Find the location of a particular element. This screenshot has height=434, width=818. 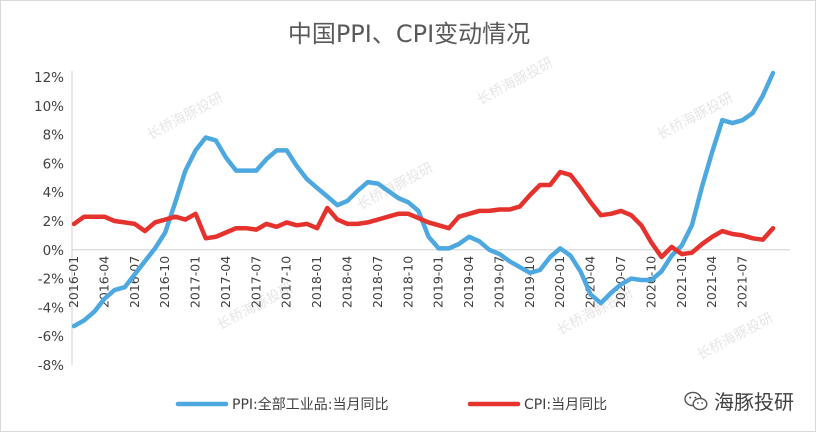

x-tick-label: 2018-01 is located at coordinates (316, 282).